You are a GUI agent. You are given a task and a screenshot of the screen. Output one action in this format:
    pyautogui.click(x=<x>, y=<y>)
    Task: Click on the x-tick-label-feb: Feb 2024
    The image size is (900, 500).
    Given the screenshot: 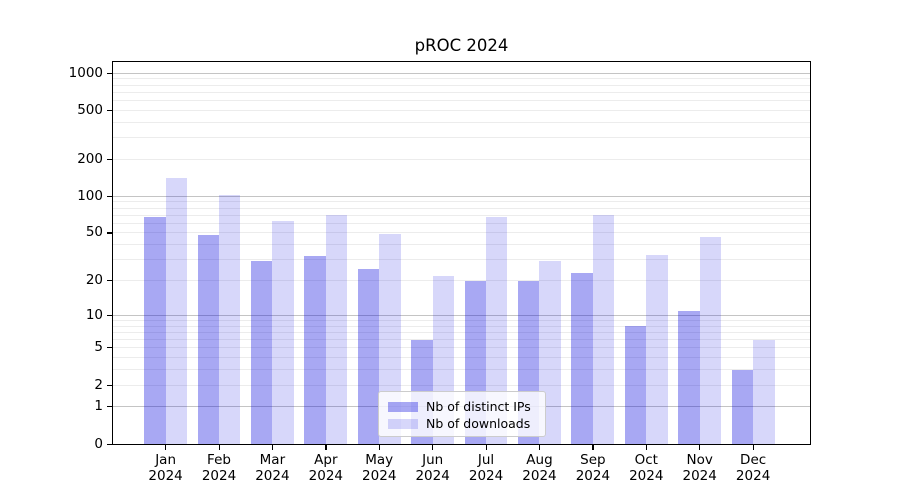 What is the action you would take?
    pyautogui.click(x=219, y=468)
    